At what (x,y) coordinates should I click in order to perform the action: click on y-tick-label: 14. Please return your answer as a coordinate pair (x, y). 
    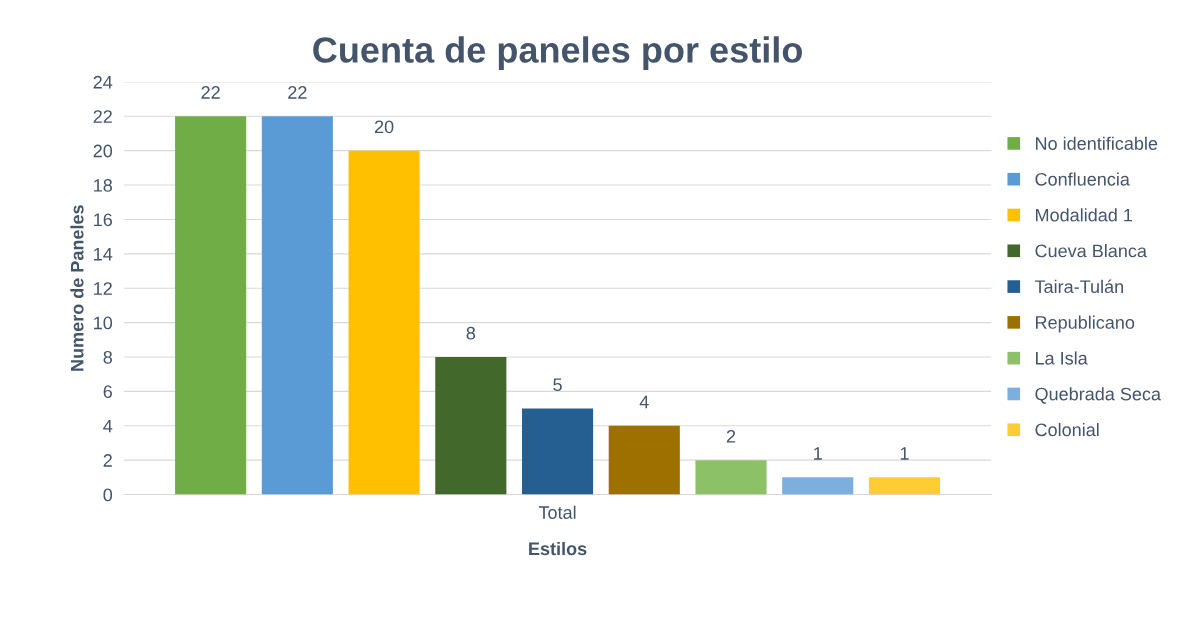
    Looking at the image, I should click on (103, 254).